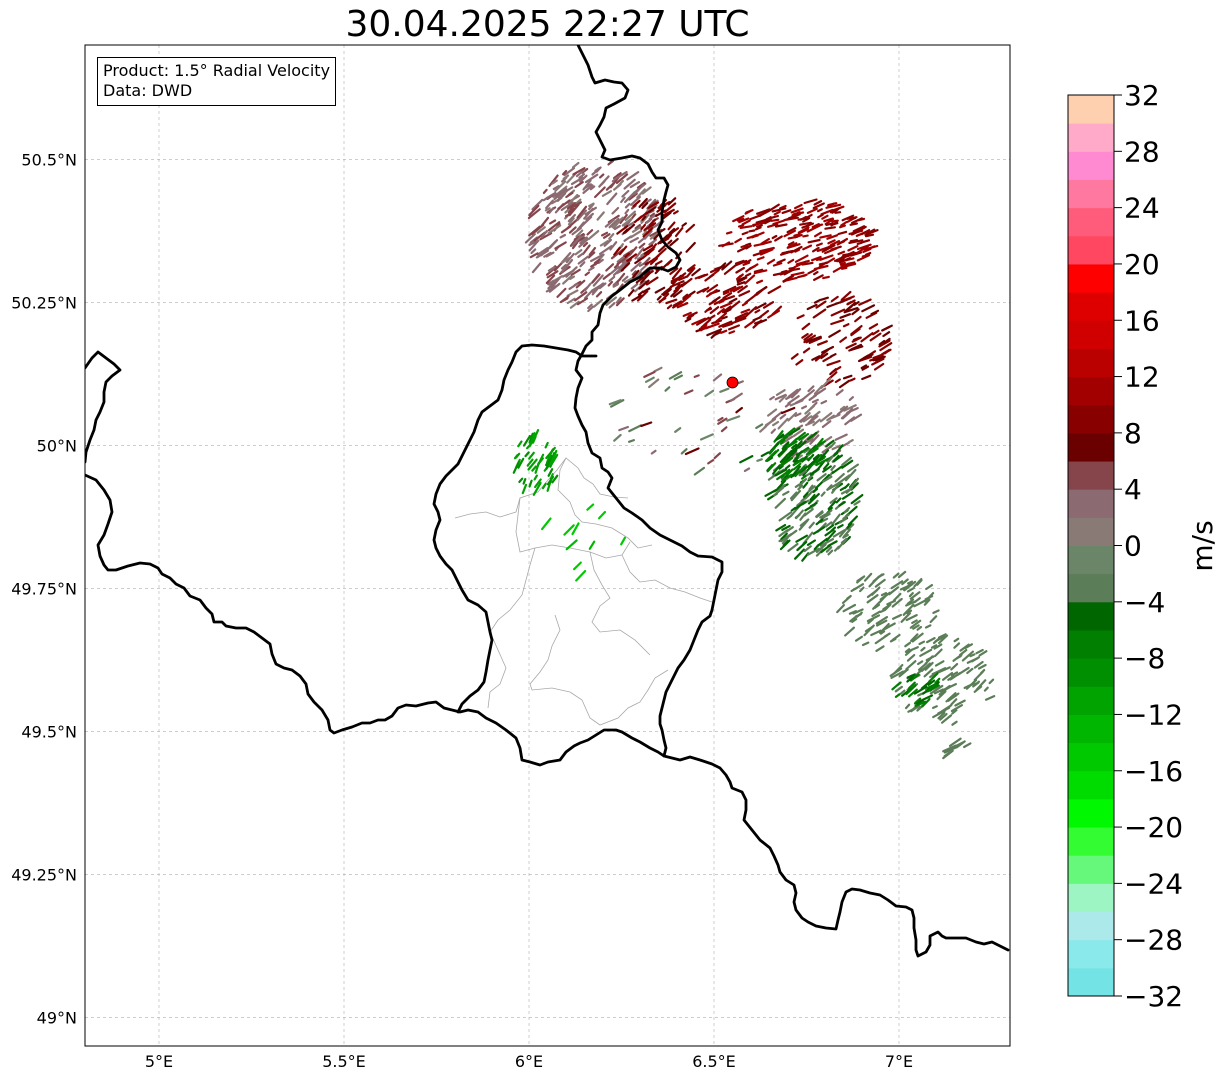  What do you see at coordinates (732, 382) in the screenshot?
I see `radar-site-marker` at bounding box center [732, 382].